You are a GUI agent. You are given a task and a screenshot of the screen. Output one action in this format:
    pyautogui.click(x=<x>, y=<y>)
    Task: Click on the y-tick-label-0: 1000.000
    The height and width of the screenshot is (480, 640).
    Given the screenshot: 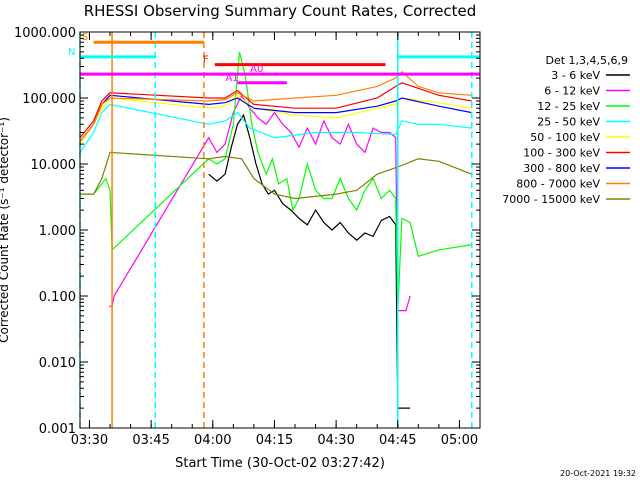 What is the action you would take?
    pyautogui.click(x=45, y=33)
    